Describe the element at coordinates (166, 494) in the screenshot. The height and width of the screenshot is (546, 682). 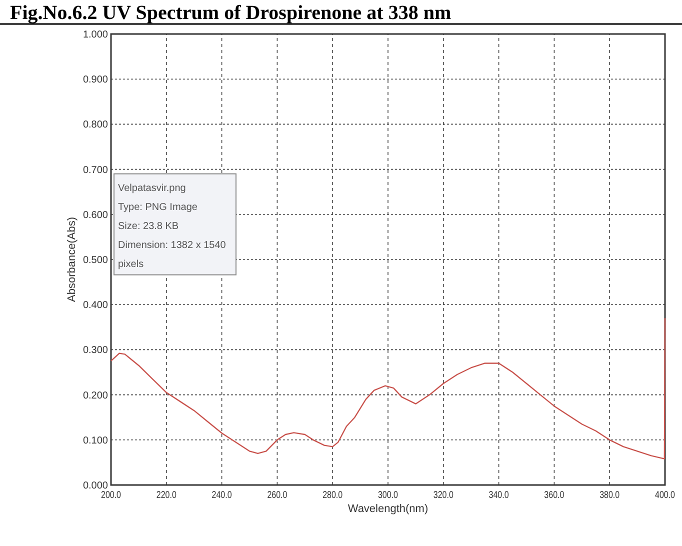
I see `x-tick-label: 220.0` at that location.